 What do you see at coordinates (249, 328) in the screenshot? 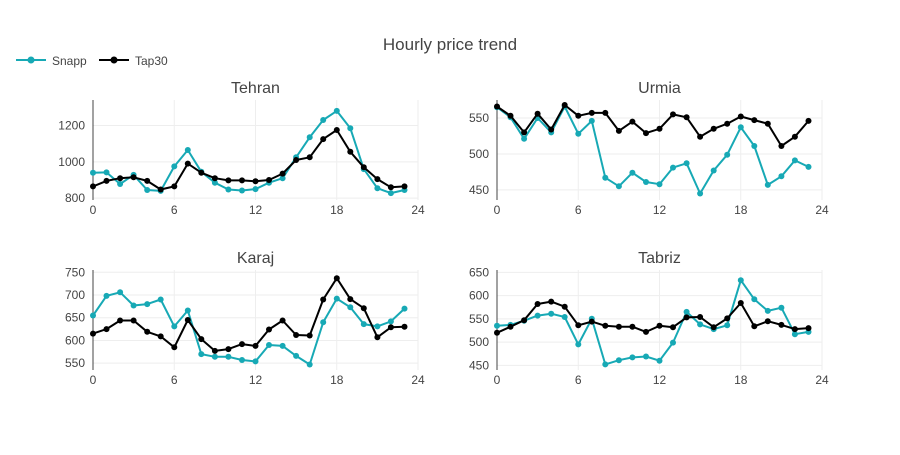
I see `series-snapp` at bounding box center [249, 328].